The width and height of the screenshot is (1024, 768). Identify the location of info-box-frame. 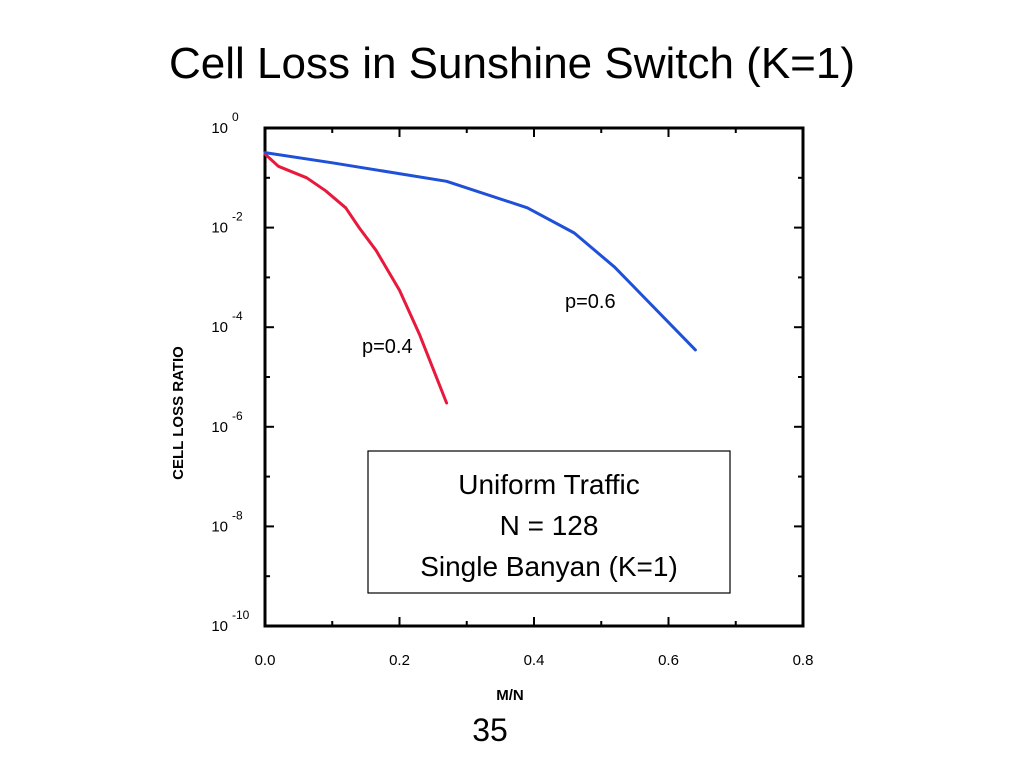
(549, 522).